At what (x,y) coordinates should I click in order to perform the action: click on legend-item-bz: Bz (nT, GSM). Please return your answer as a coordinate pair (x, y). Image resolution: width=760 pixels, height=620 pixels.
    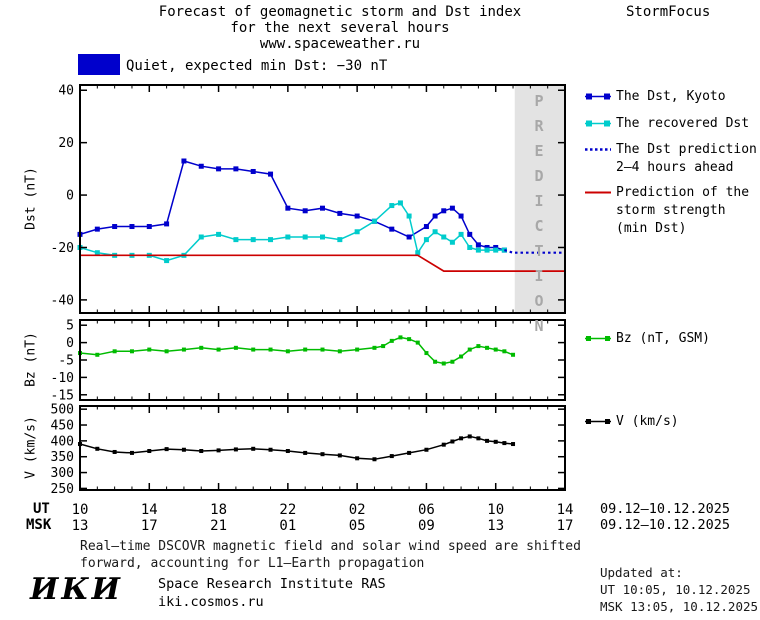
    Looking at the image, I should click on (647, 339).